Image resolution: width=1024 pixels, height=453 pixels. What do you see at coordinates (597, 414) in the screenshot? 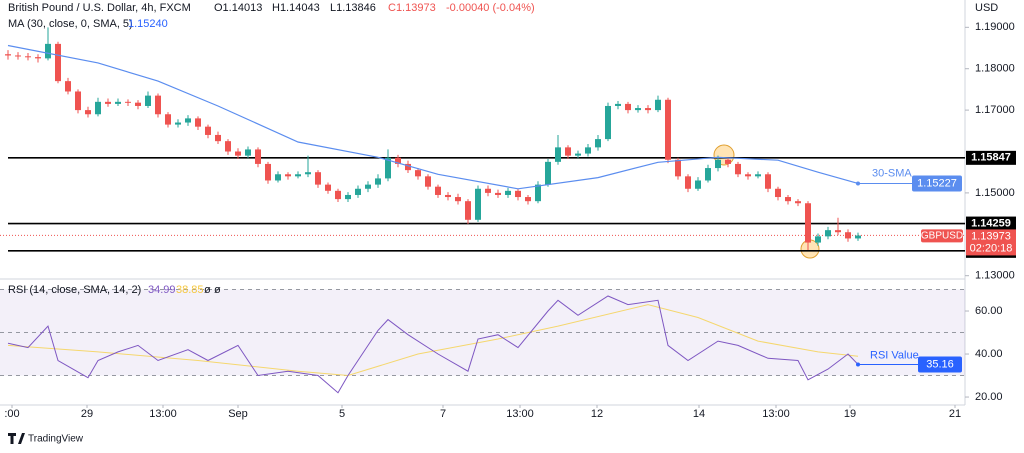
I see `x-tick-label: 12` at bounding box center [597, 414].